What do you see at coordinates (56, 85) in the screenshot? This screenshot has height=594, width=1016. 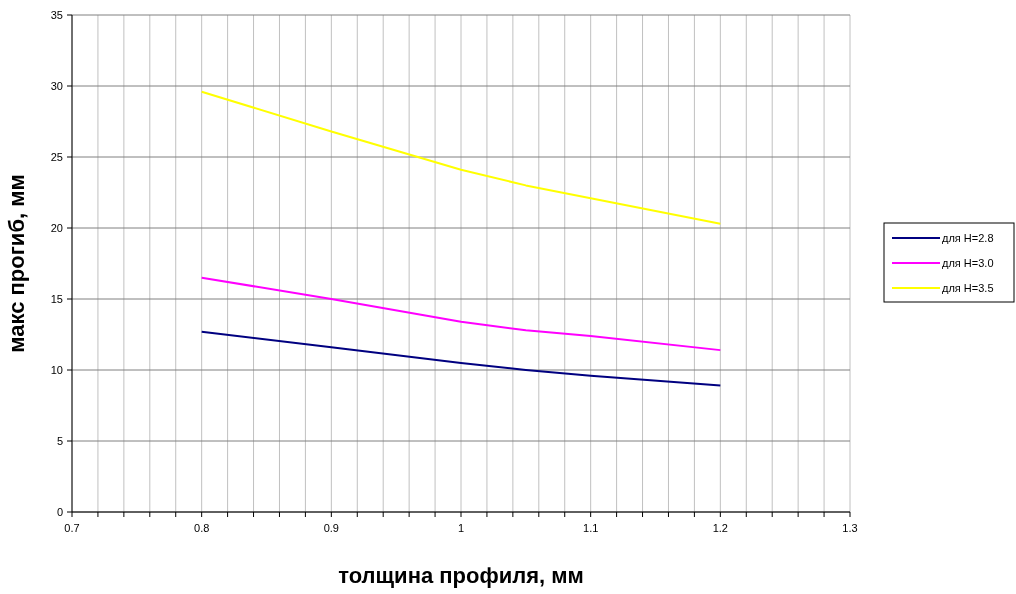 I see `y-tick-label: 30` at bounding box center [56, 85].